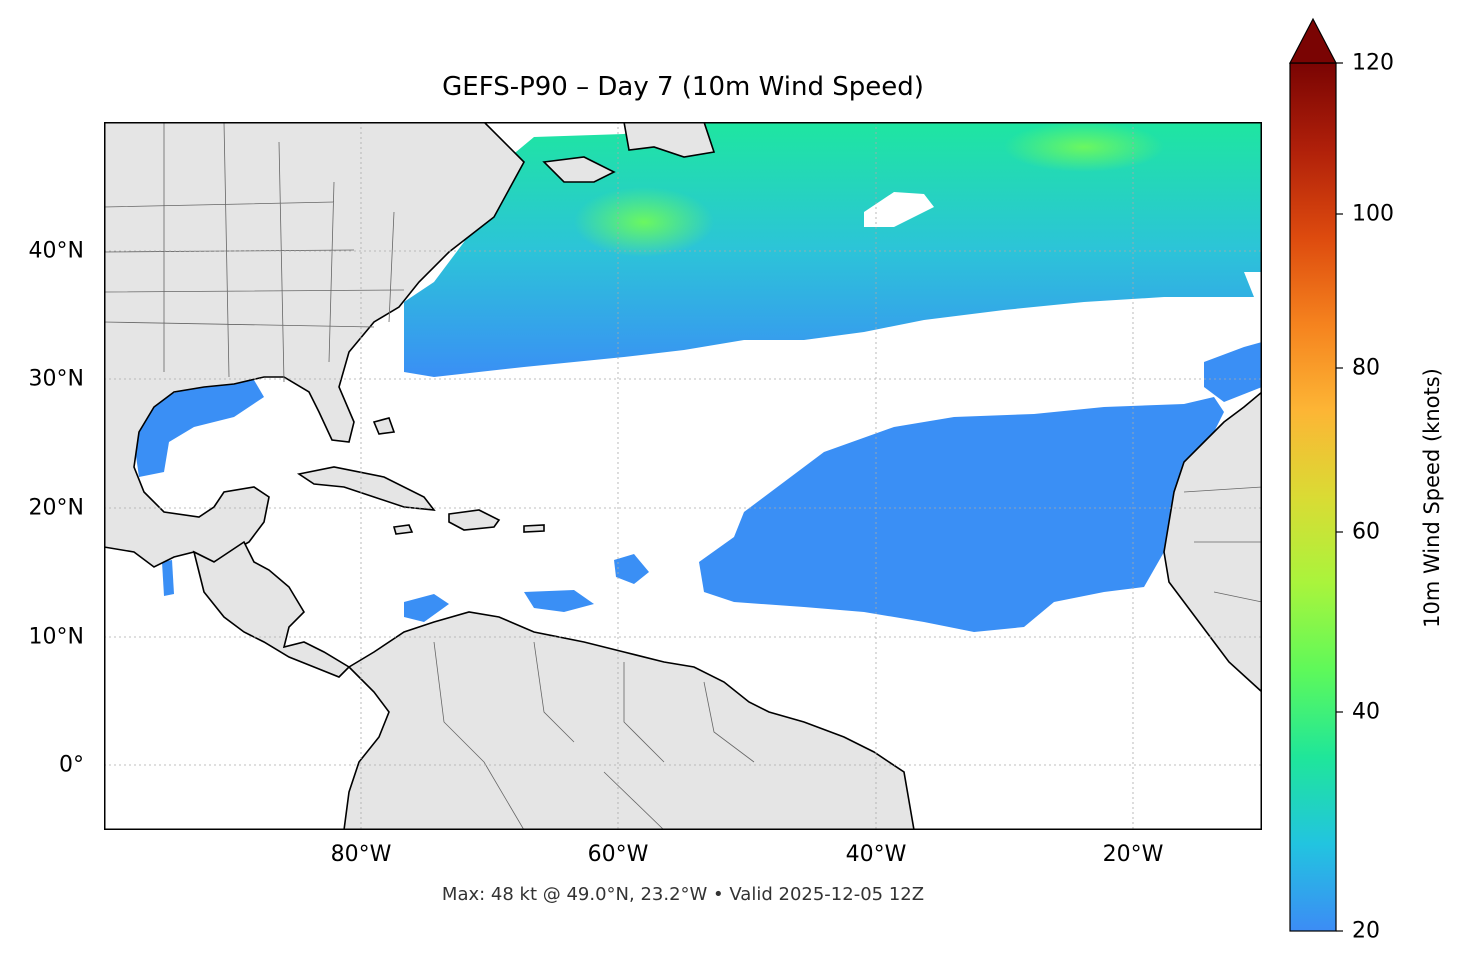  What do you see at coordinates (899, 209) in the screenshot?
I see `wind-gap-calm` at bounding box center [899, 209].